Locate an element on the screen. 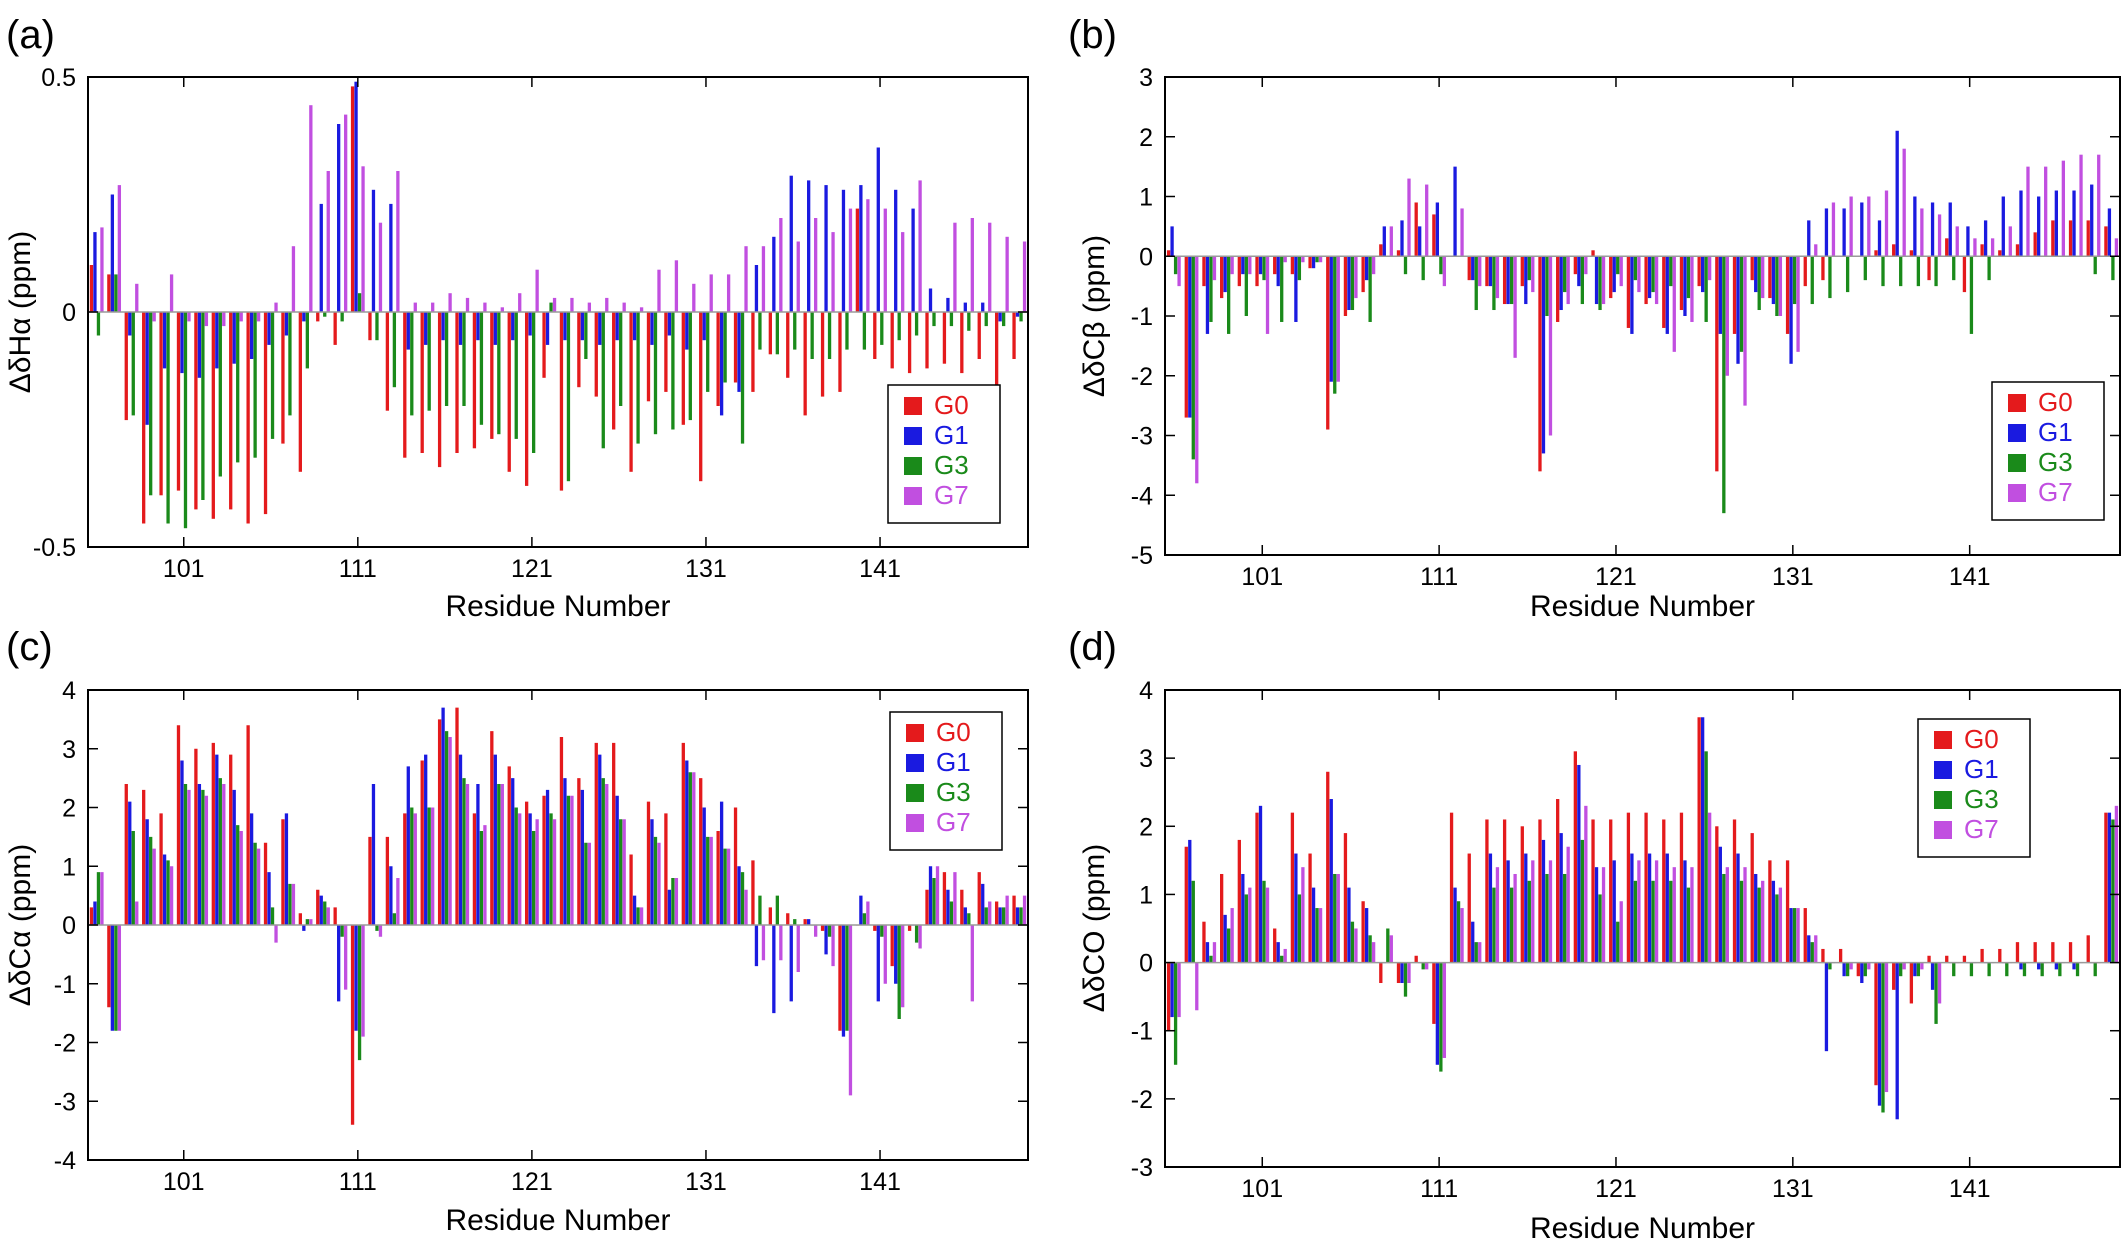 The image size is (2128, 1243). y-tick-label: -4 is located at coordinates (1142, 496).